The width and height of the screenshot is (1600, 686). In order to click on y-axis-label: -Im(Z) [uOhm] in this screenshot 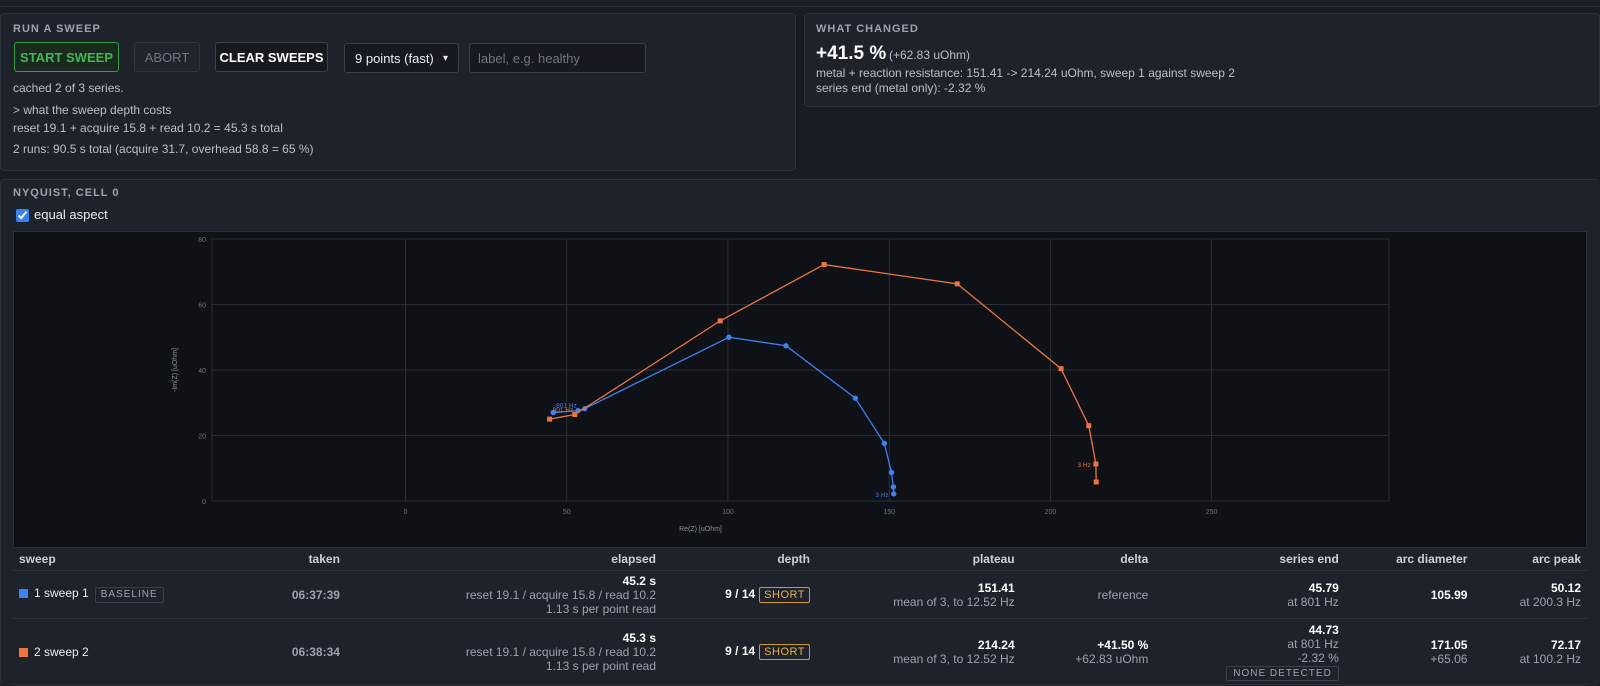, I will do `click(175, 370)`.